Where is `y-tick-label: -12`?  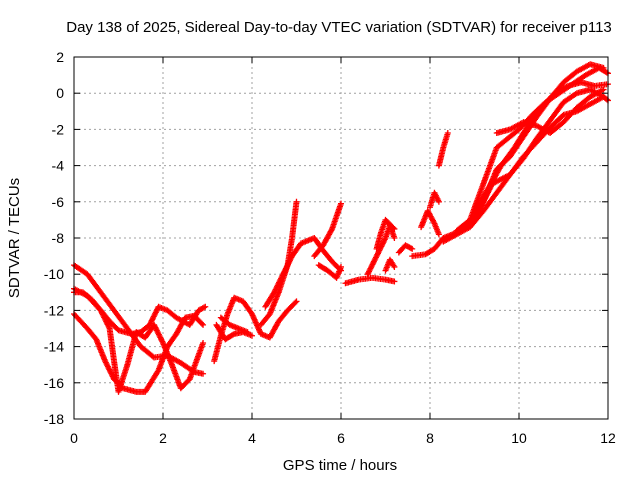 y-tick-label: -12 is located at coordinates (54, 310).